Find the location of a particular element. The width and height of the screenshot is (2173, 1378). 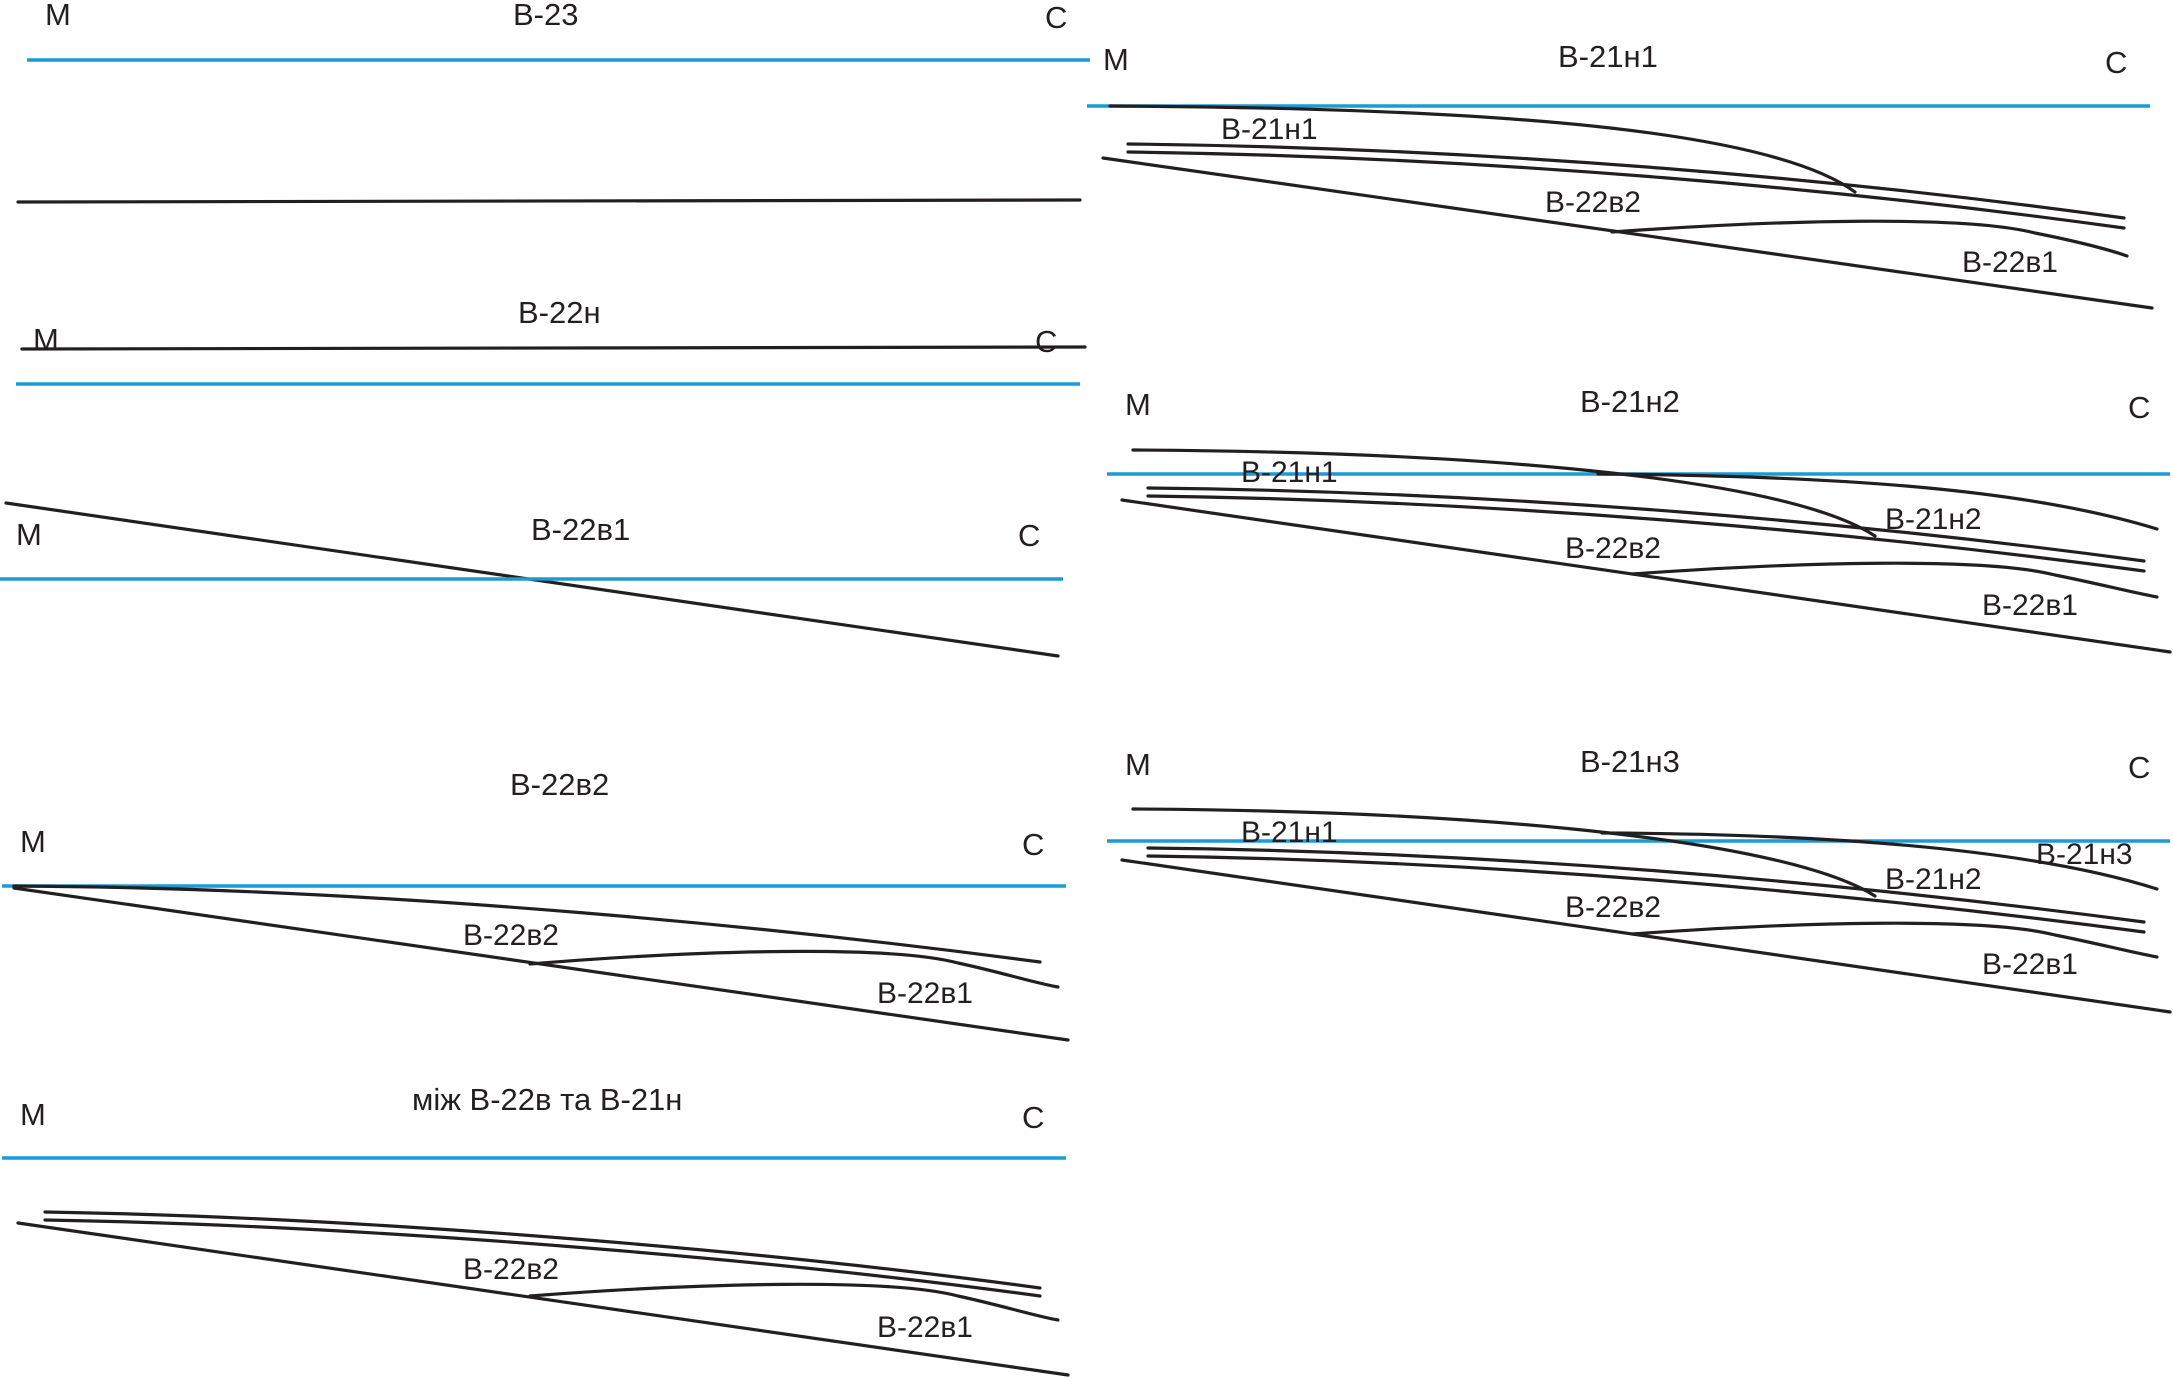

seam-b21n3 is located at coordinates (1879, 861).